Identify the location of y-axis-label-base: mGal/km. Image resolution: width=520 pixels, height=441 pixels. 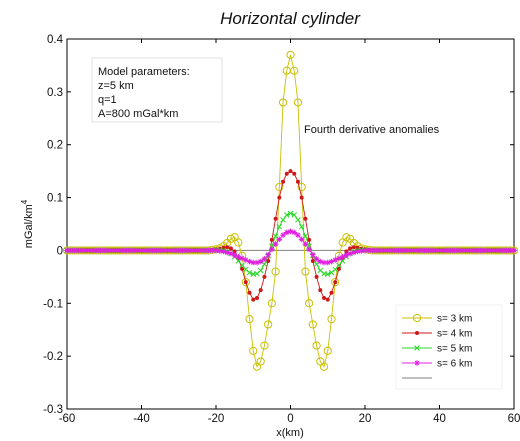
(29, 226).